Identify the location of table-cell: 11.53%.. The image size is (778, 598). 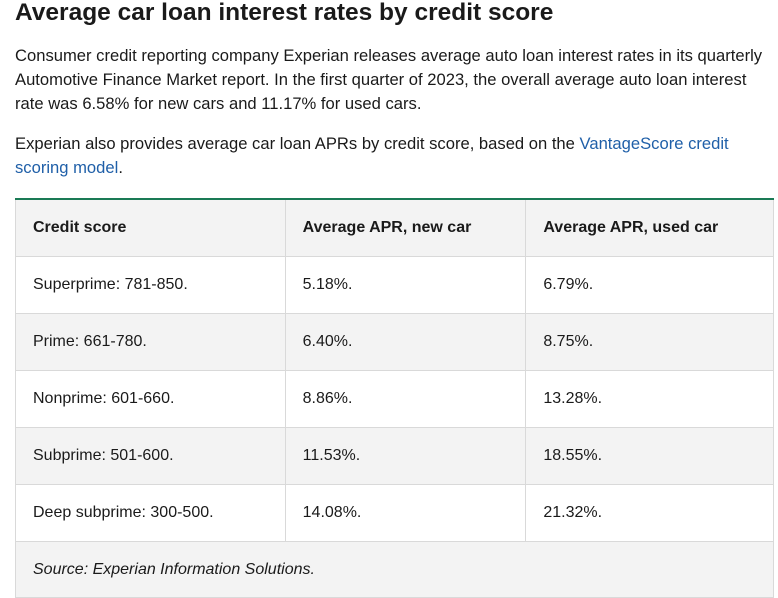
(405, 456).